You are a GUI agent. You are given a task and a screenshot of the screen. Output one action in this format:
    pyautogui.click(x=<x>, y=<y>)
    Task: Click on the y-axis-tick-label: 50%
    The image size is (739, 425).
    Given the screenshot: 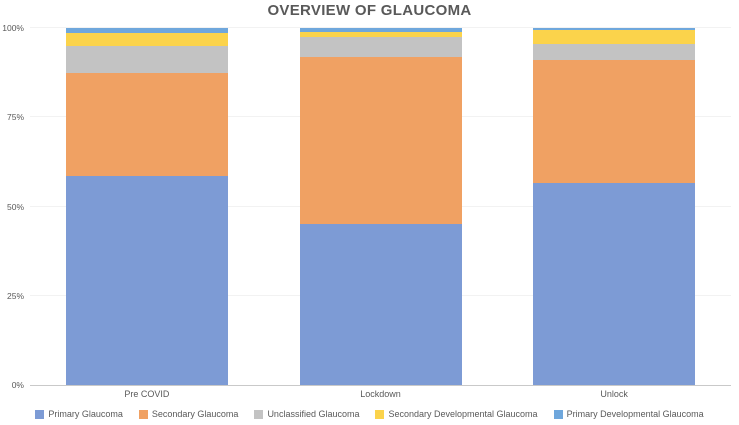 What is the action you would take?
    pyautogui.click(x=15, y=206)
    